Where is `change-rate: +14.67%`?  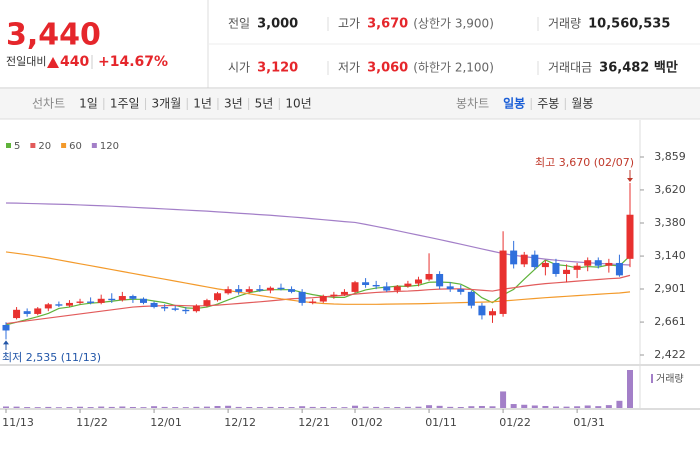
change-rate: +14.67% is located at coordinates (133, 62).